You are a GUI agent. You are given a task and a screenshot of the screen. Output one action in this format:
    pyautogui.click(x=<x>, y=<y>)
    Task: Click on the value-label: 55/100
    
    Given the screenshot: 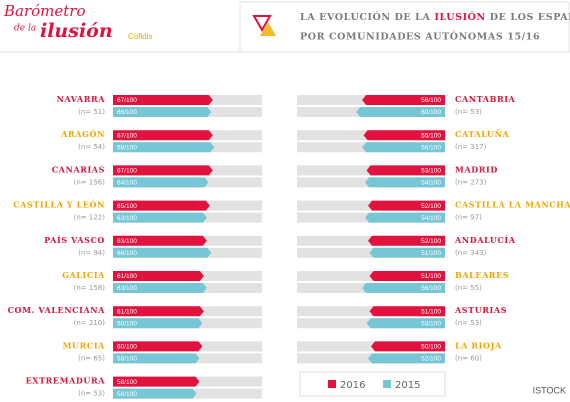 What is the action you would take?
    pyautogui.click(x=431, y=135)
    